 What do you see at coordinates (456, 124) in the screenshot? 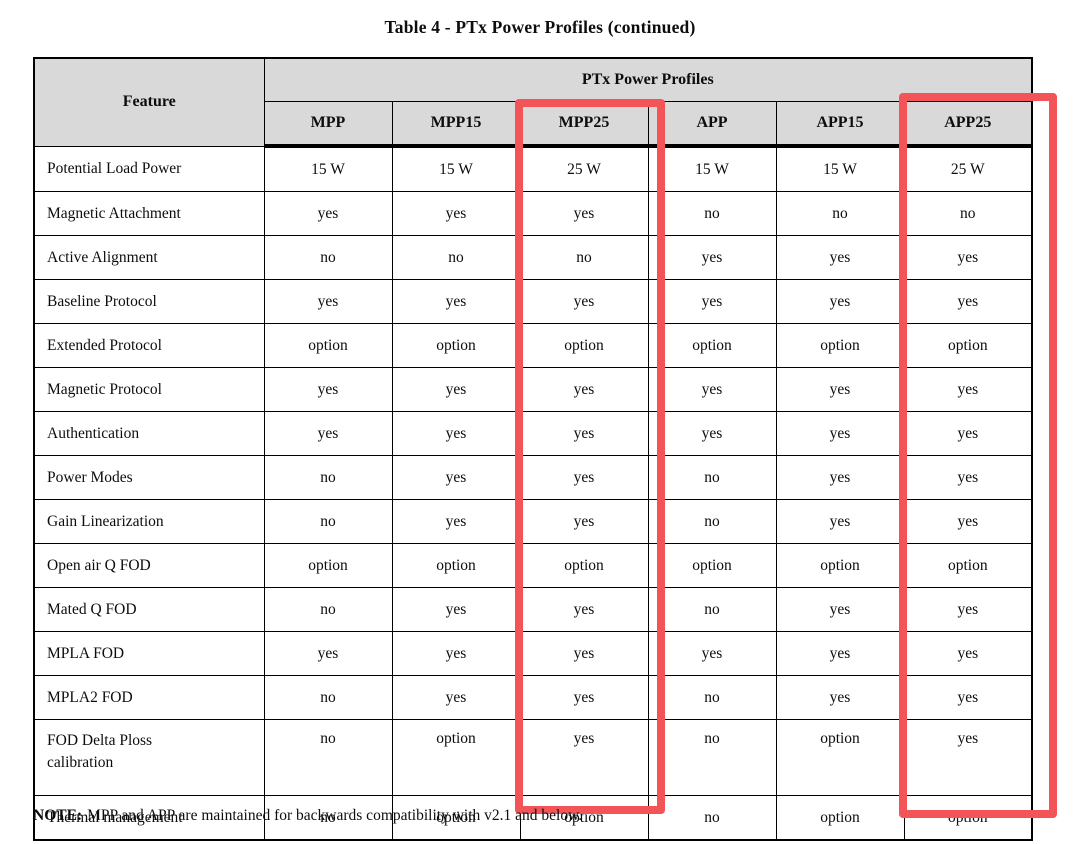
I see `column-header-mpp15: MPP15` at bounding box center [456, 124].